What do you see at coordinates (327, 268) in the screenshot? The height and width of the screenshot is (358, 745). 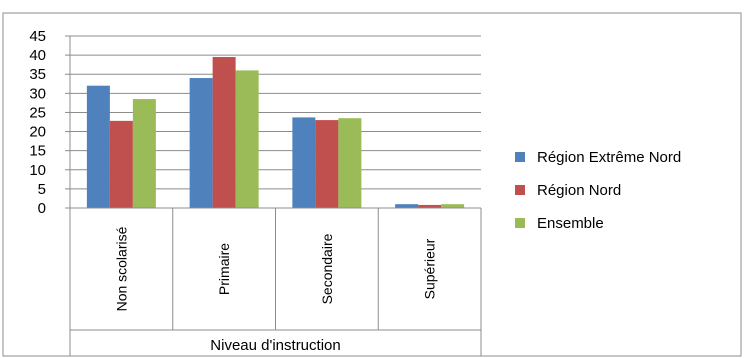 I see `category-label: Secondaire` at bounding box center [327, 268].